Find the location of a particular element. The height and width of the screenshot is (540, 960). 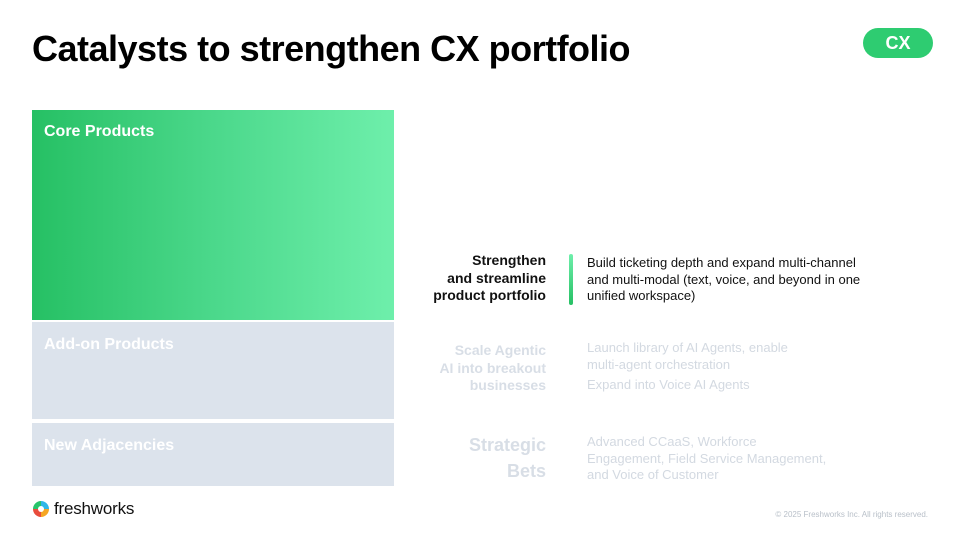

freshworks-logo-text: freshworks is located at coordinates (94, 508).